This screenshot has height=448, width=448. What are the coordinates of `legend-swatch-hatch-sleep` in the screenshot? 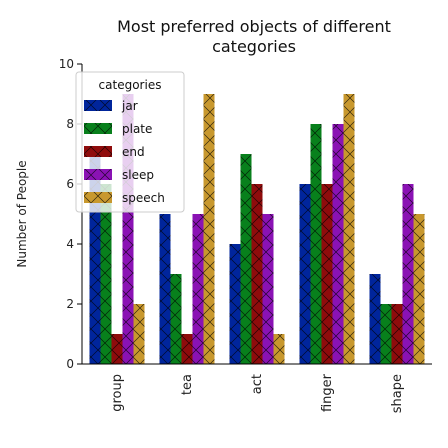 It's located at (98, 174).